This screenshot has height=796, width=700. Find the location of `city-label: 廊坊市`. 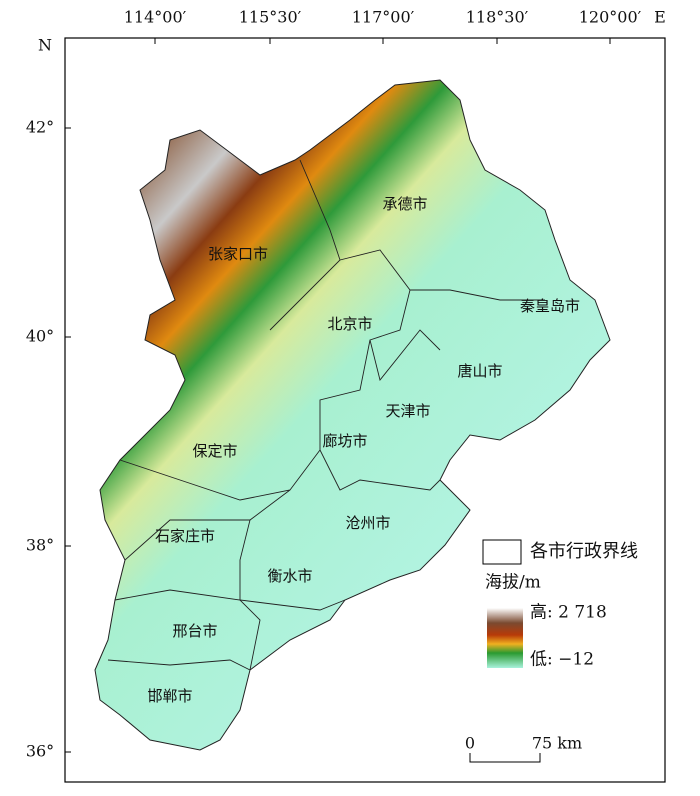

city-label: 廊坊市 is located at coordinates (344, 441).